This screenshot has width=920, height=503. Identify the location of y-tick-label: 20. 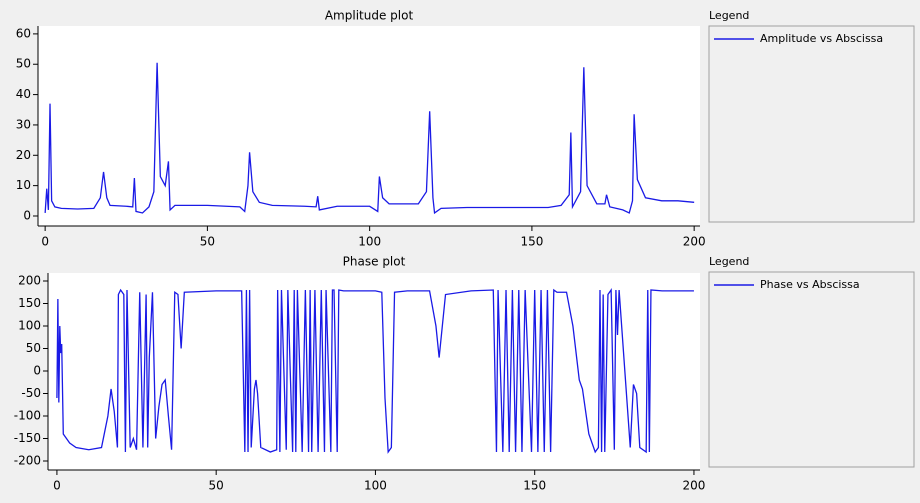
(23, 155).